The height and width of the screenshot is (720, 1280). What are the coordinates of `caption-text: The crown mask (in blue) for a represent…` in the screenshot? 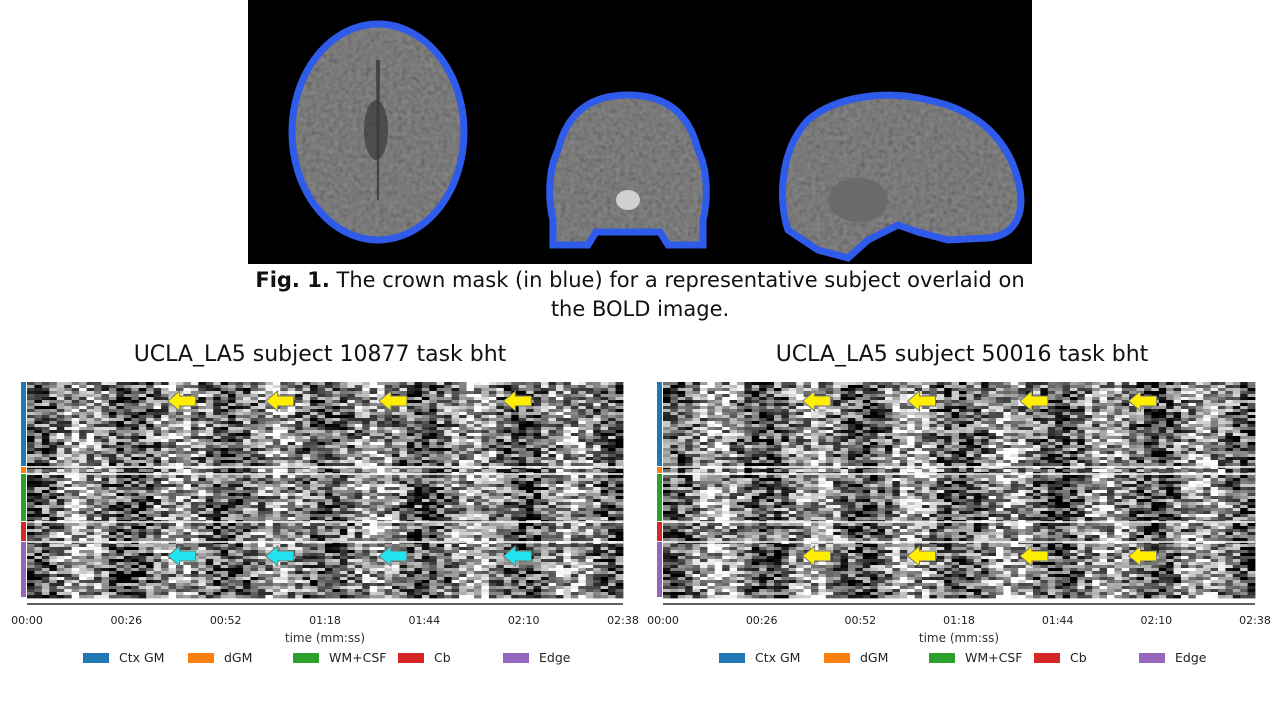 It's located at (680, 294).